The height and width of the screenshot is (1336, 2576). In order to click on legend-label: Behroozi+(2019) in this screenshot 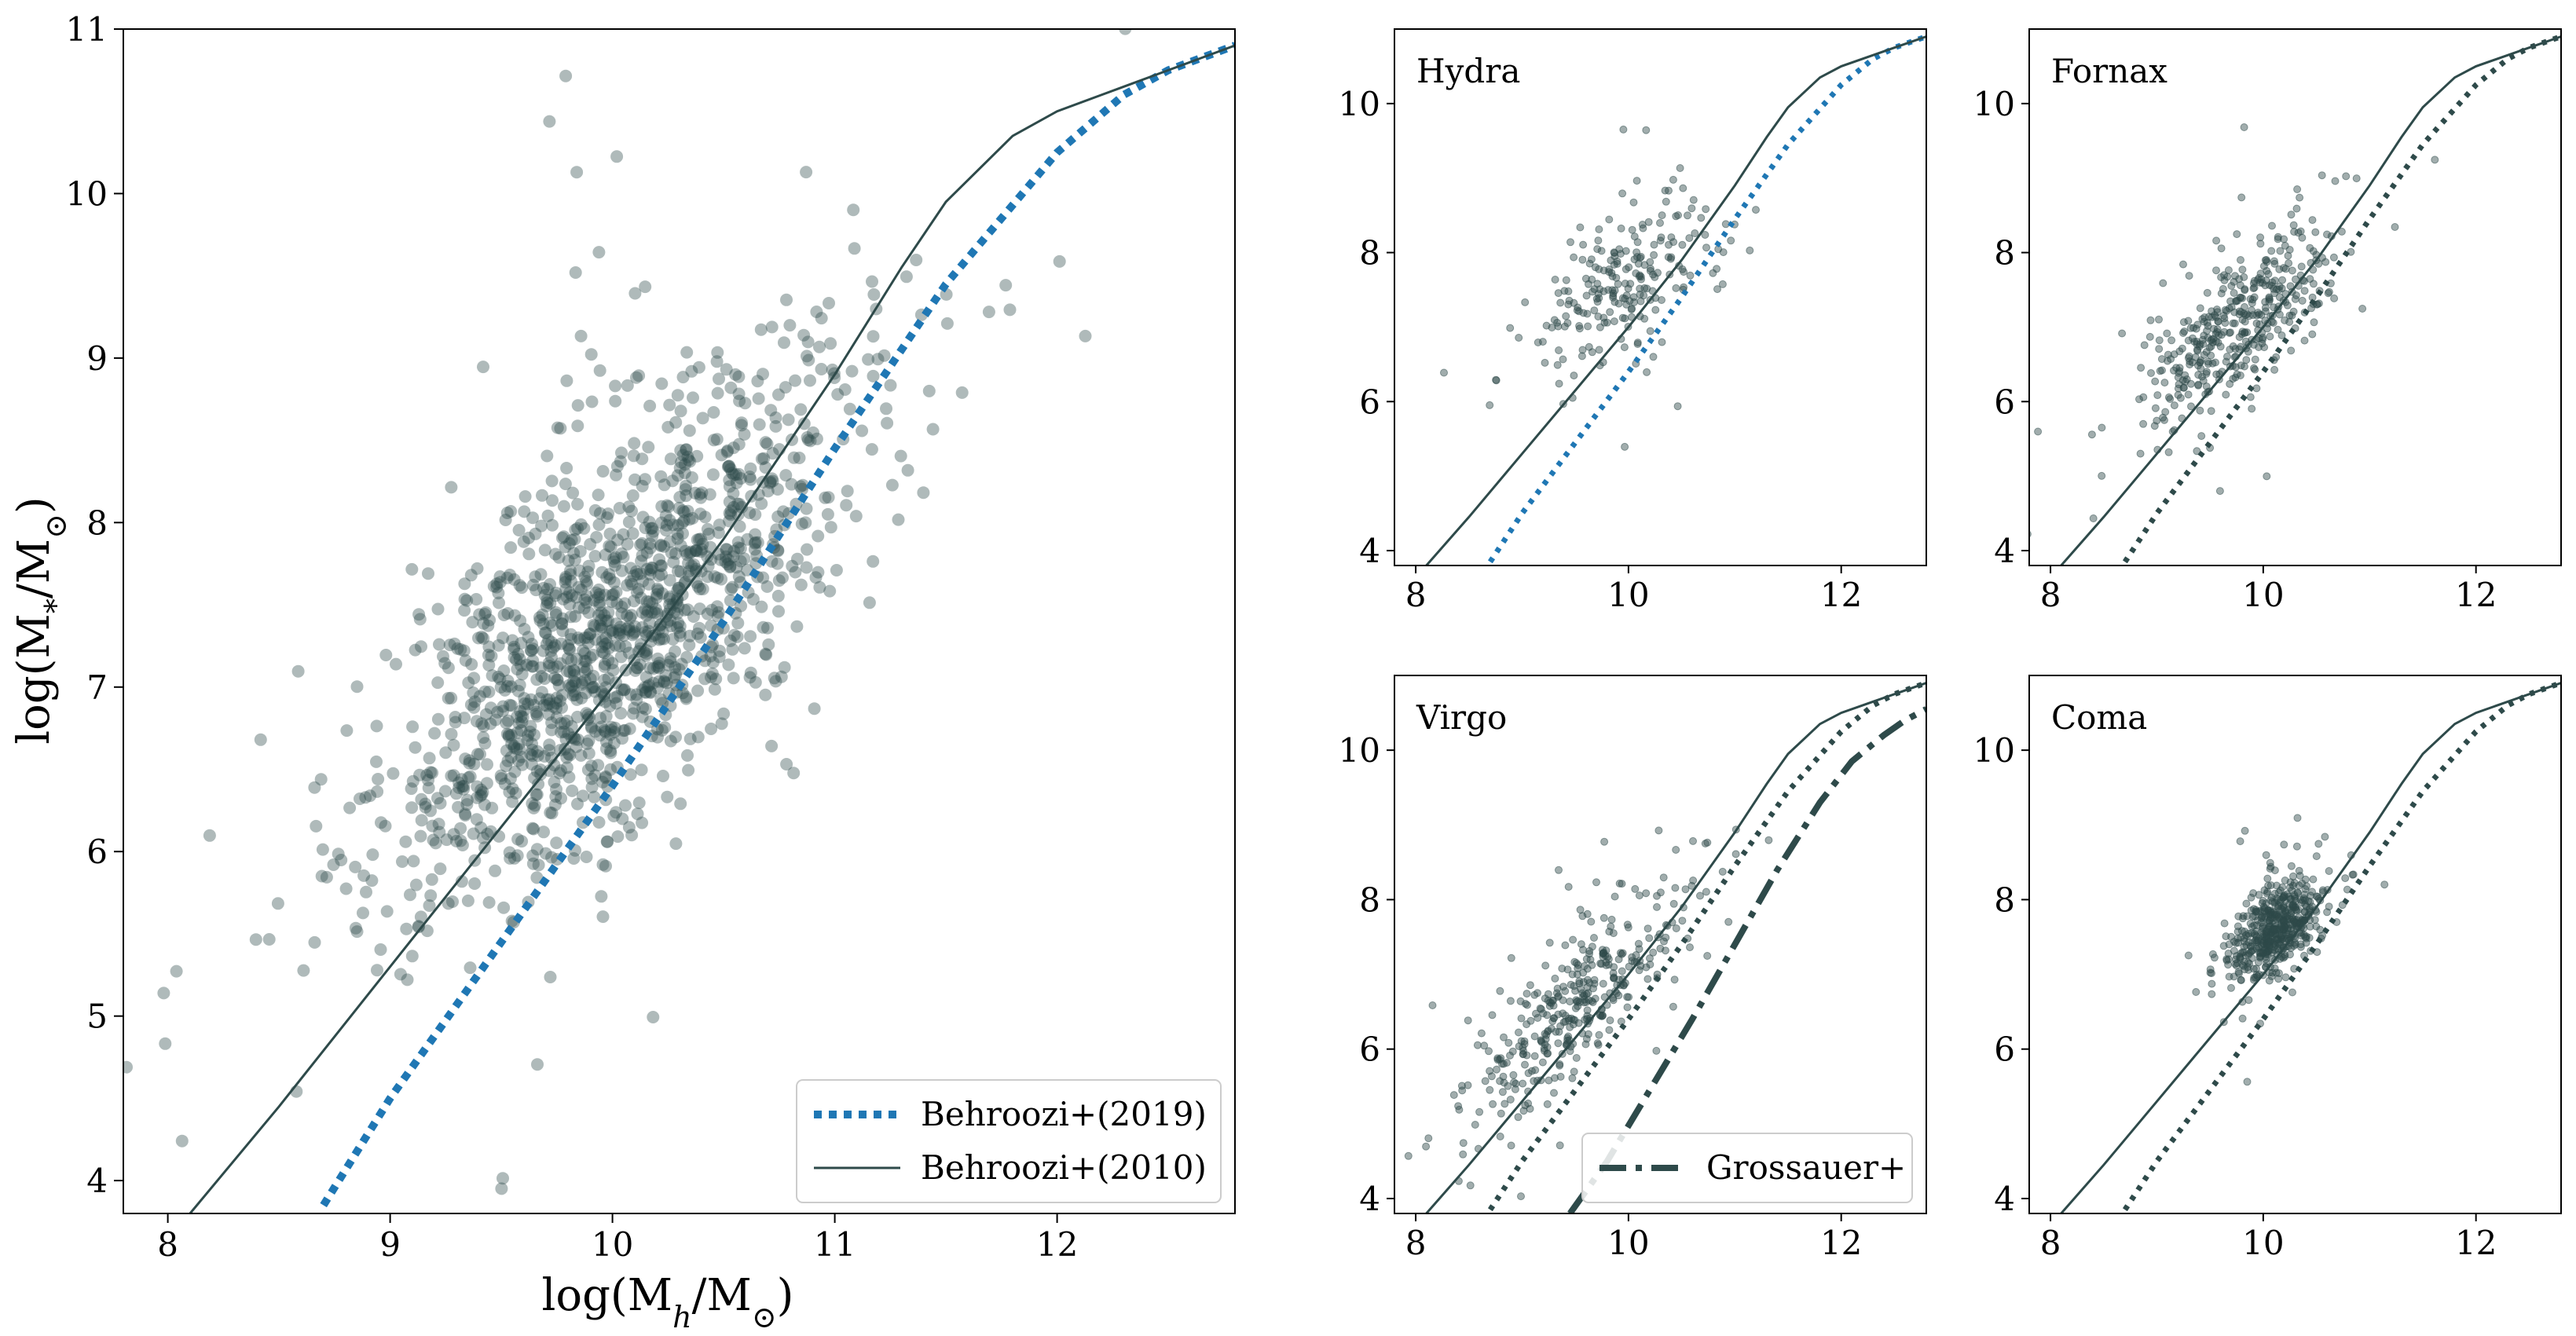, I will do `click(1064, 1114)`.